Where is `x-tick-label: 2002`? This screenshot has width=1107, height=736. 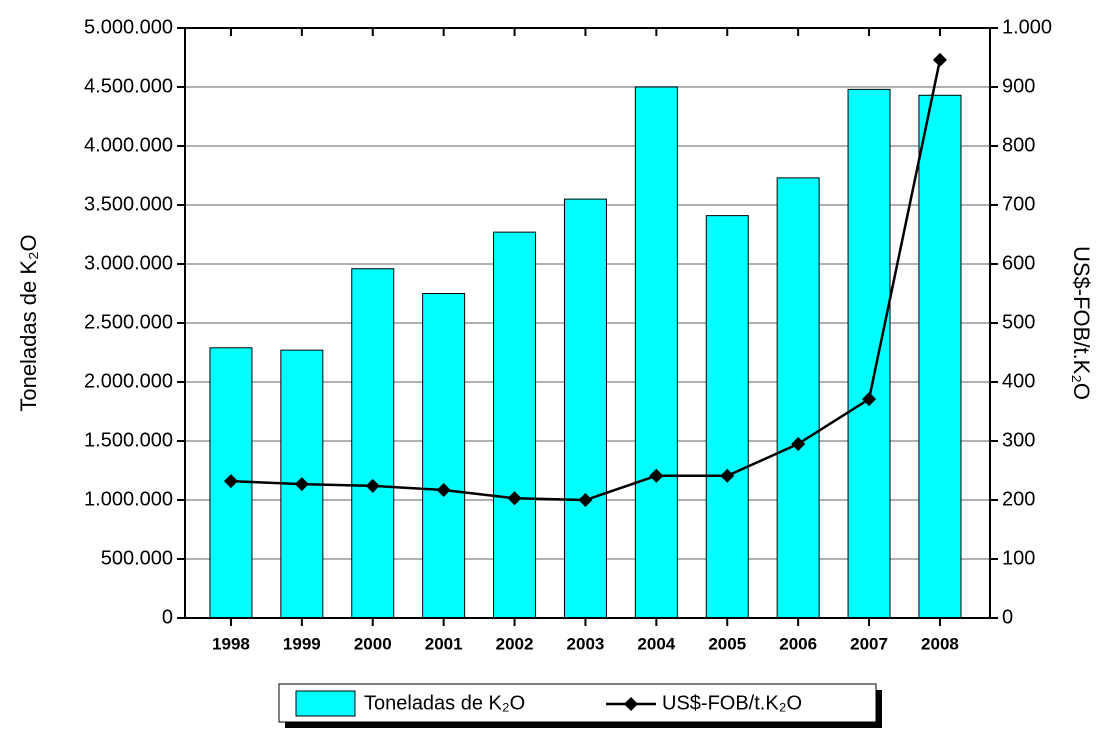 x-tick-label: 2002 is located at coordinates (515, 643).